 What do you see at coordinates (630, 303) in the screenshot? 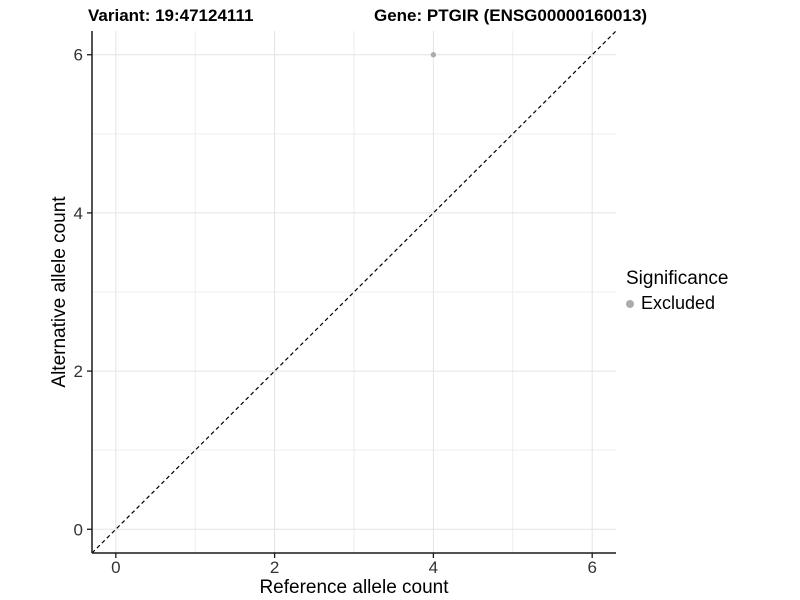
I see `excluded-point-icon` at bounding box center [630, 303].